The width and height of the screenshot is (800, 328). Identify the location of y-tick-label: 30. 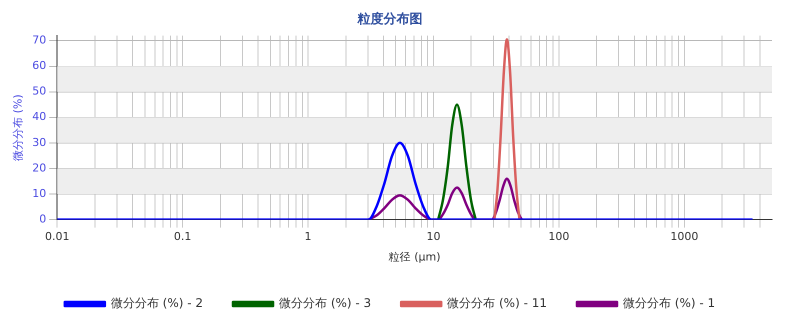
(39, 142).